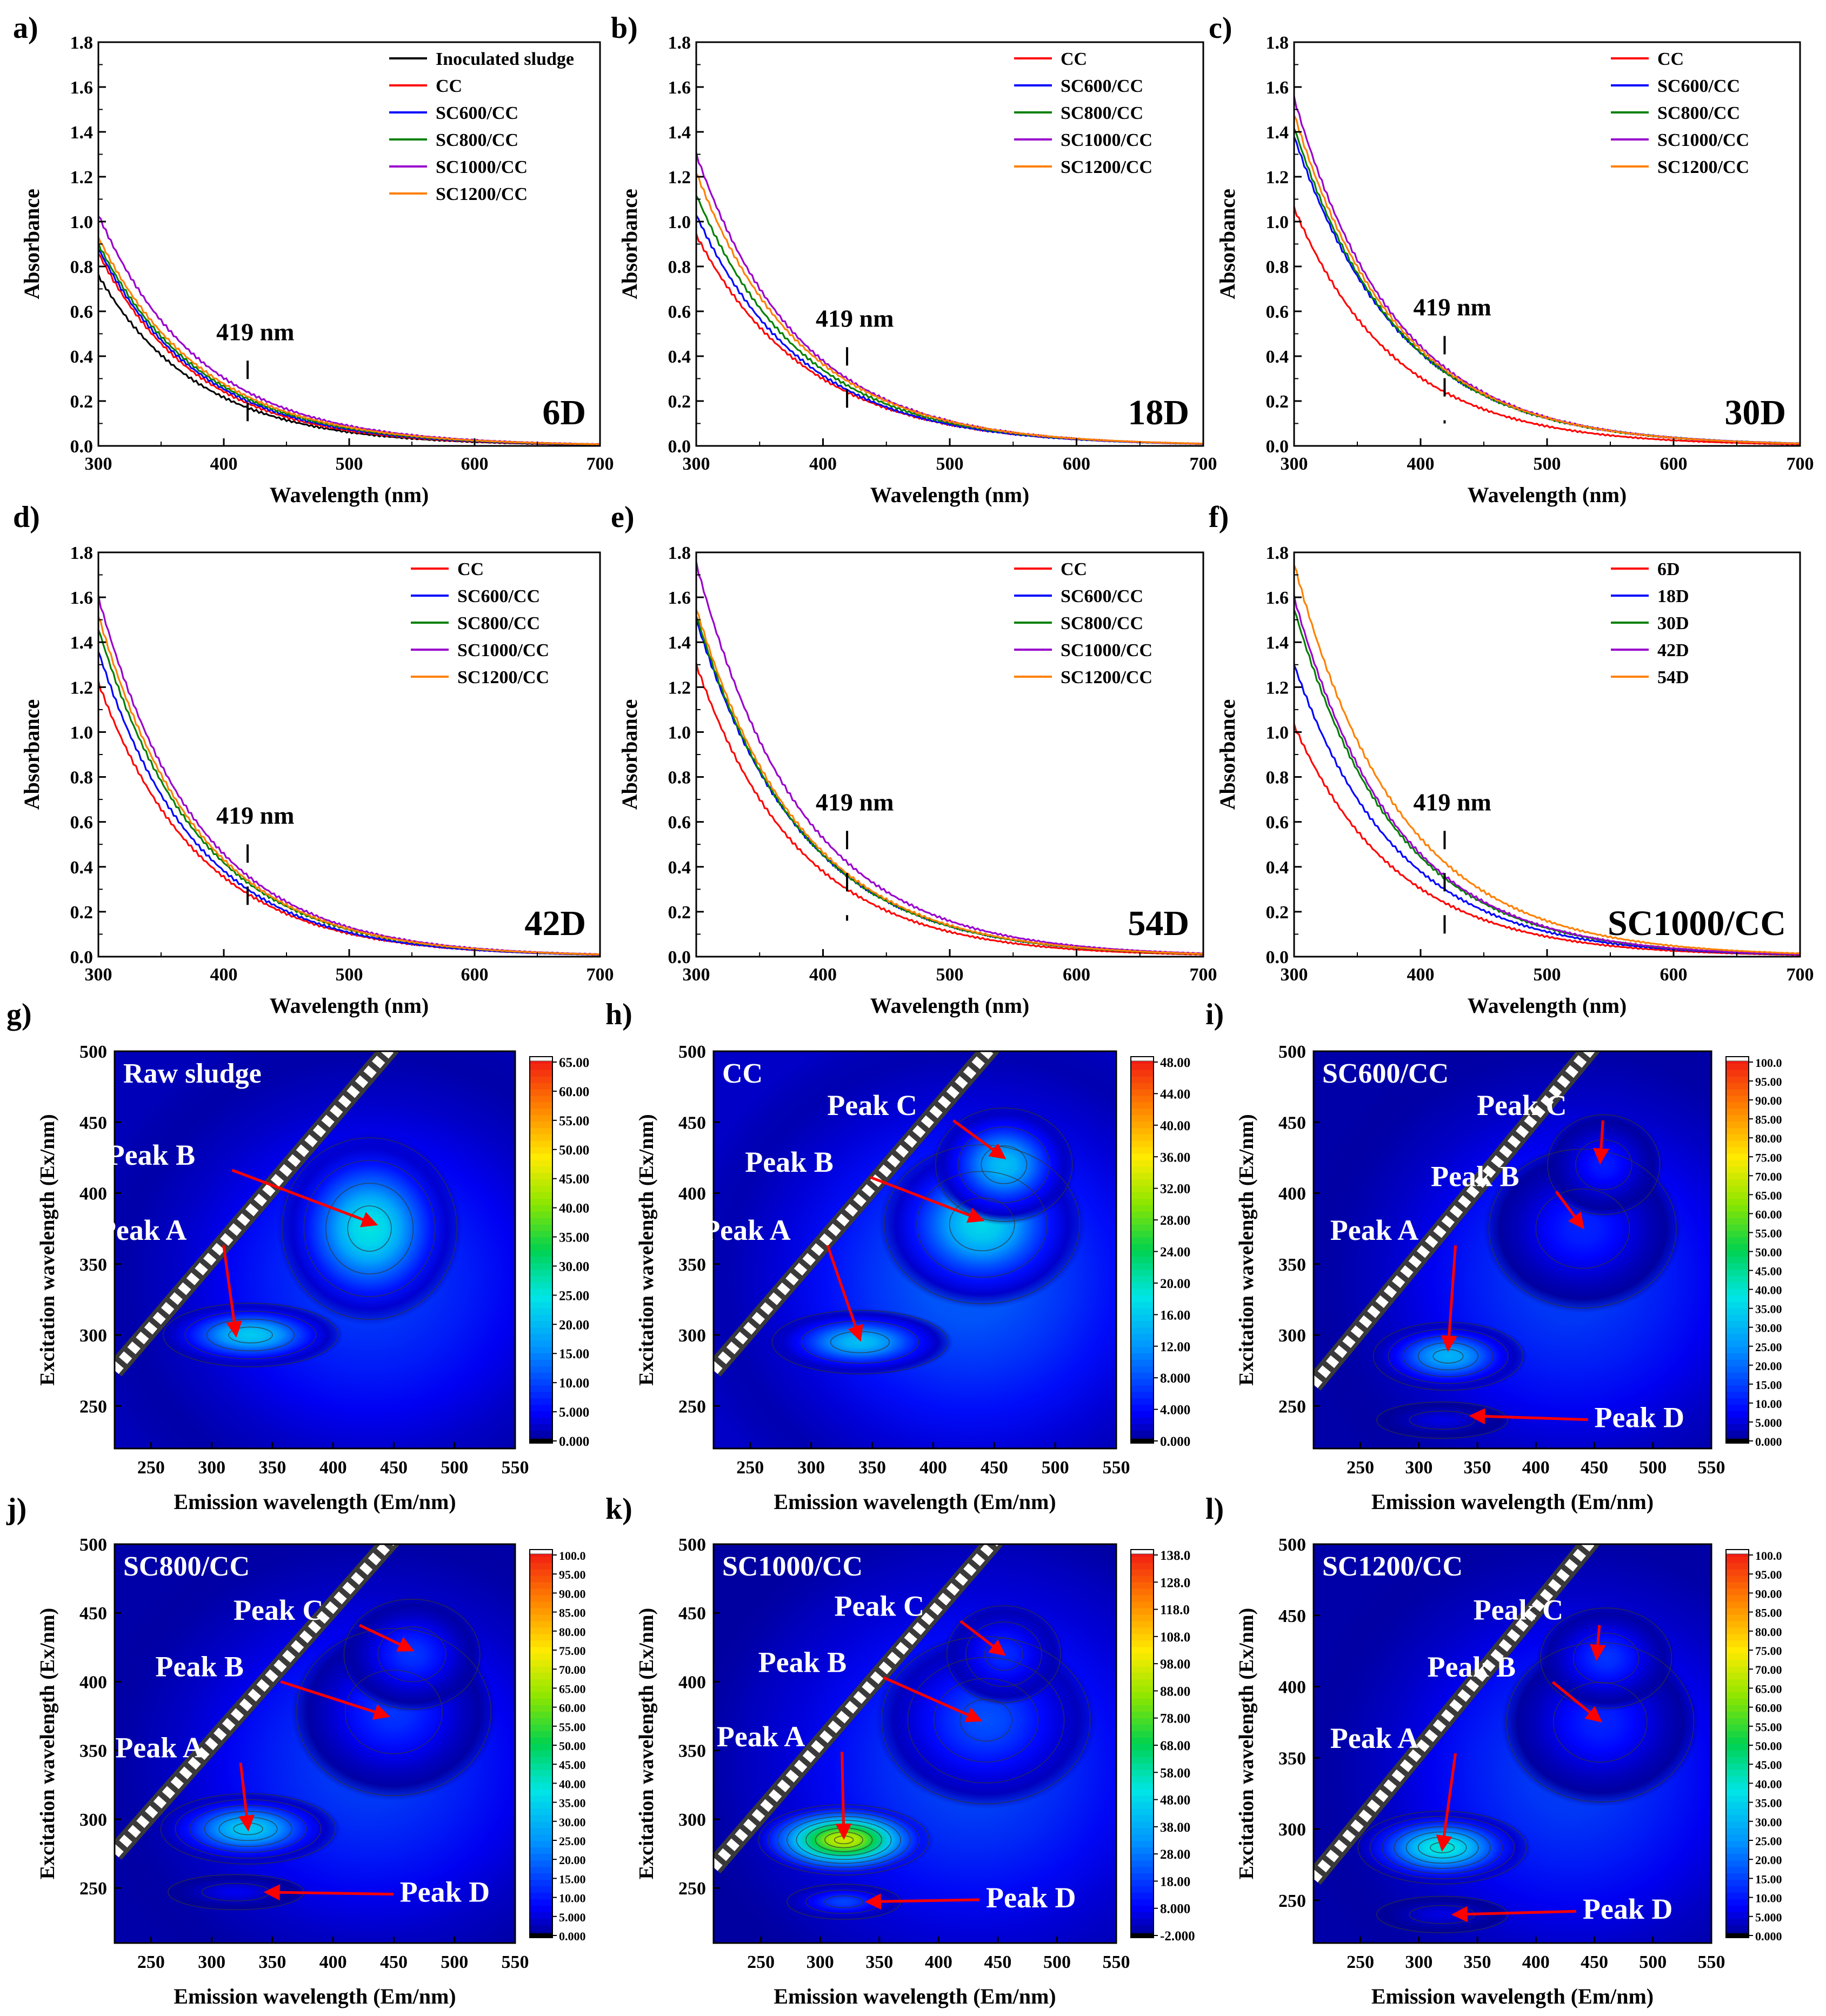 Image resolution: width=1826 pixels, height=2016 pixels. What do you see at coordinates (449, 86) in the screenshot?
I see `legend-entry: CC` at bounding box center [449, 86].